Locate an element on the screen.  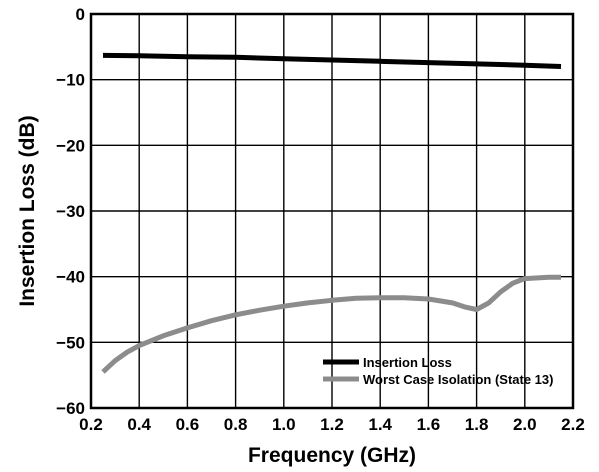
y-axis-title: Insertion Loss (dB) is located at coordinates (27, 210).